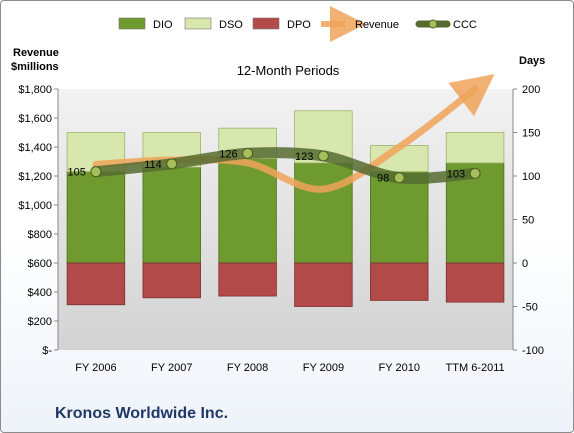  I want to click on left-tick-label: $-, so click(47, 351).